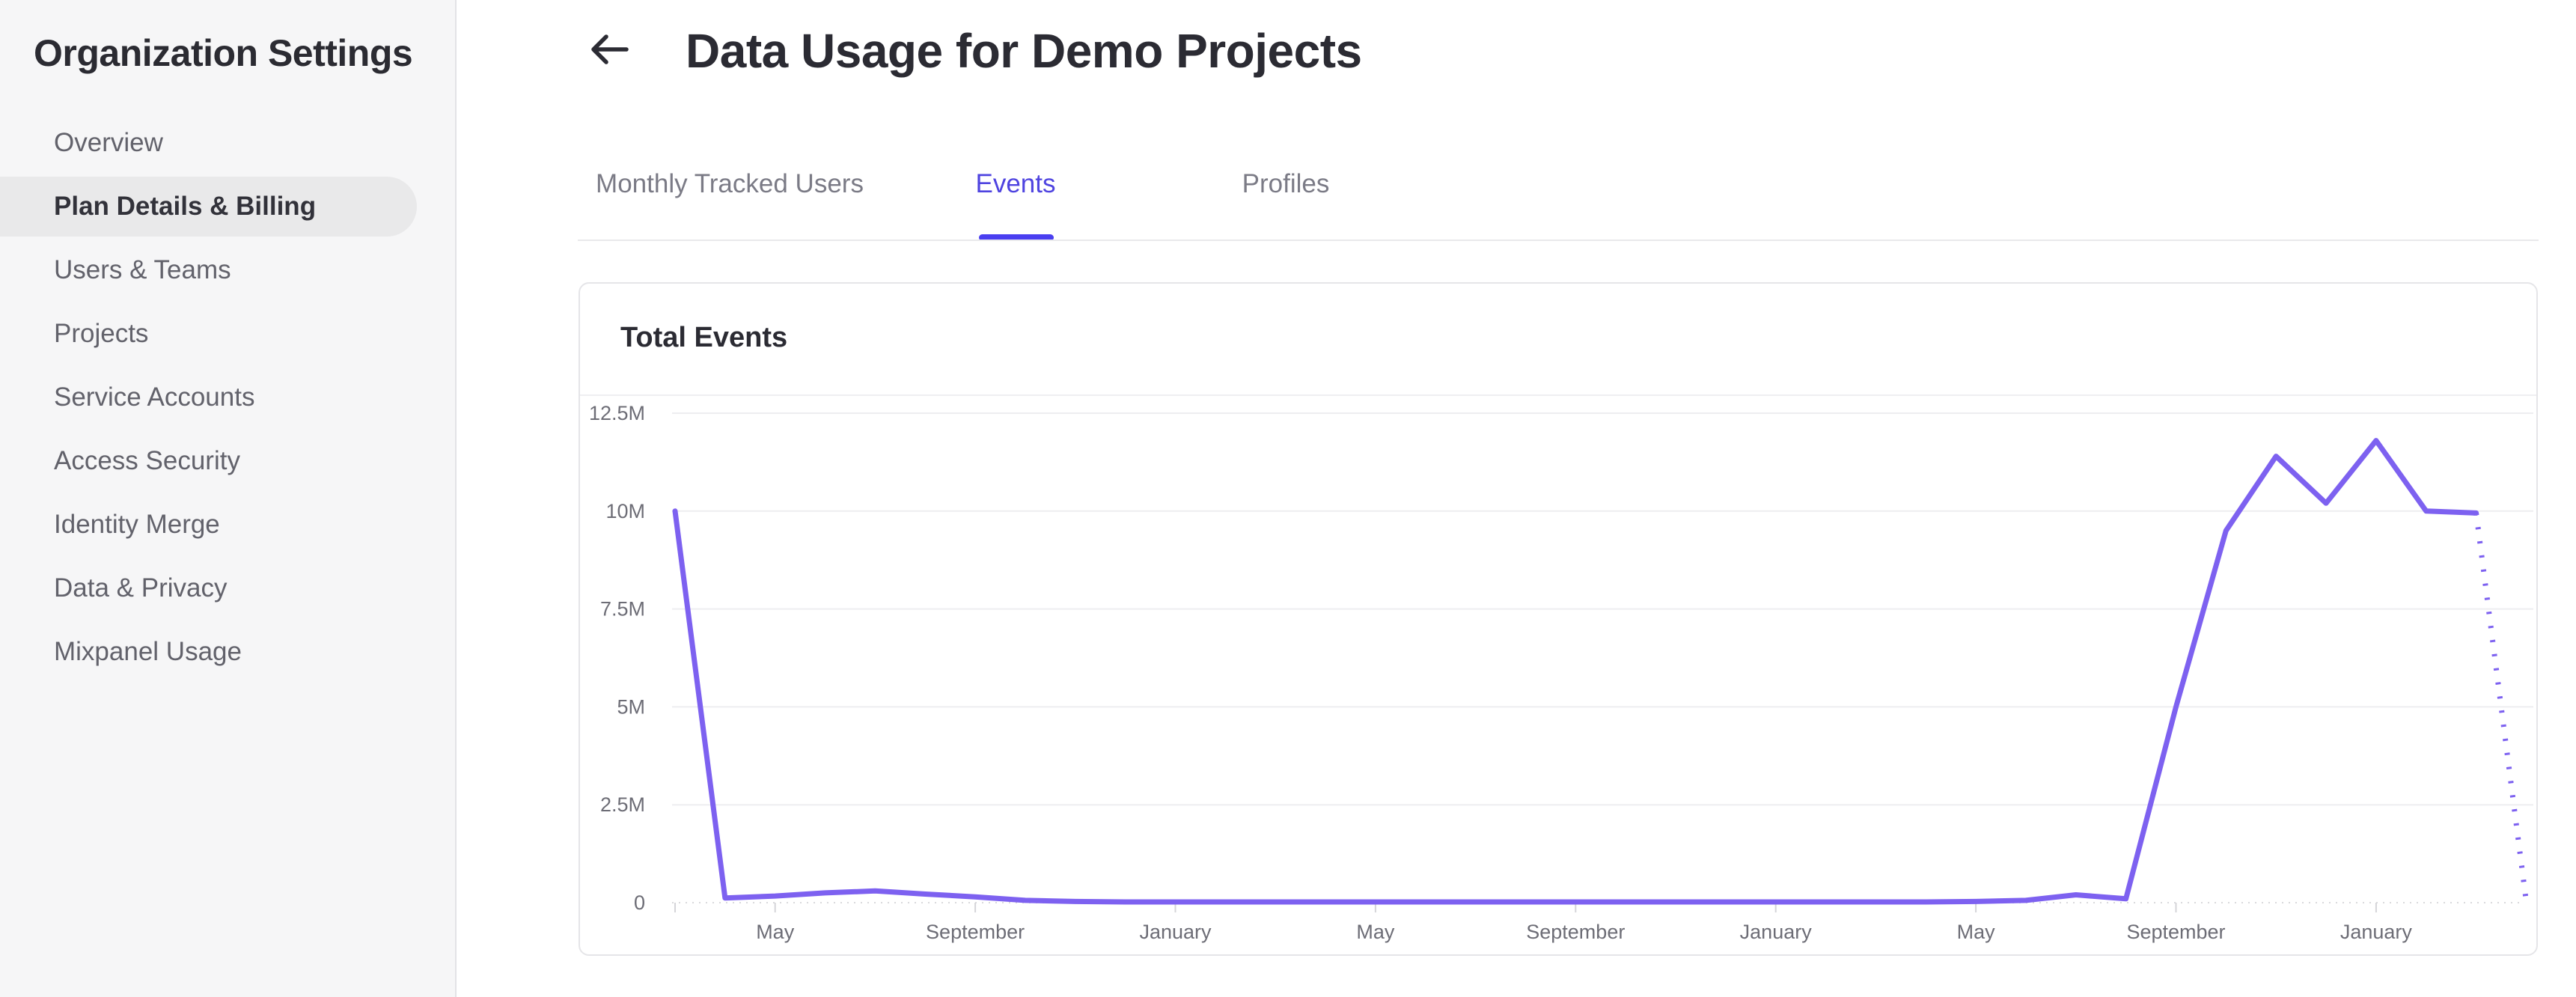 This screenshot has height=997, width=2576. Describe the element at coordinates (1558, 395) in the screenshot. I see `card-divider` at that location.